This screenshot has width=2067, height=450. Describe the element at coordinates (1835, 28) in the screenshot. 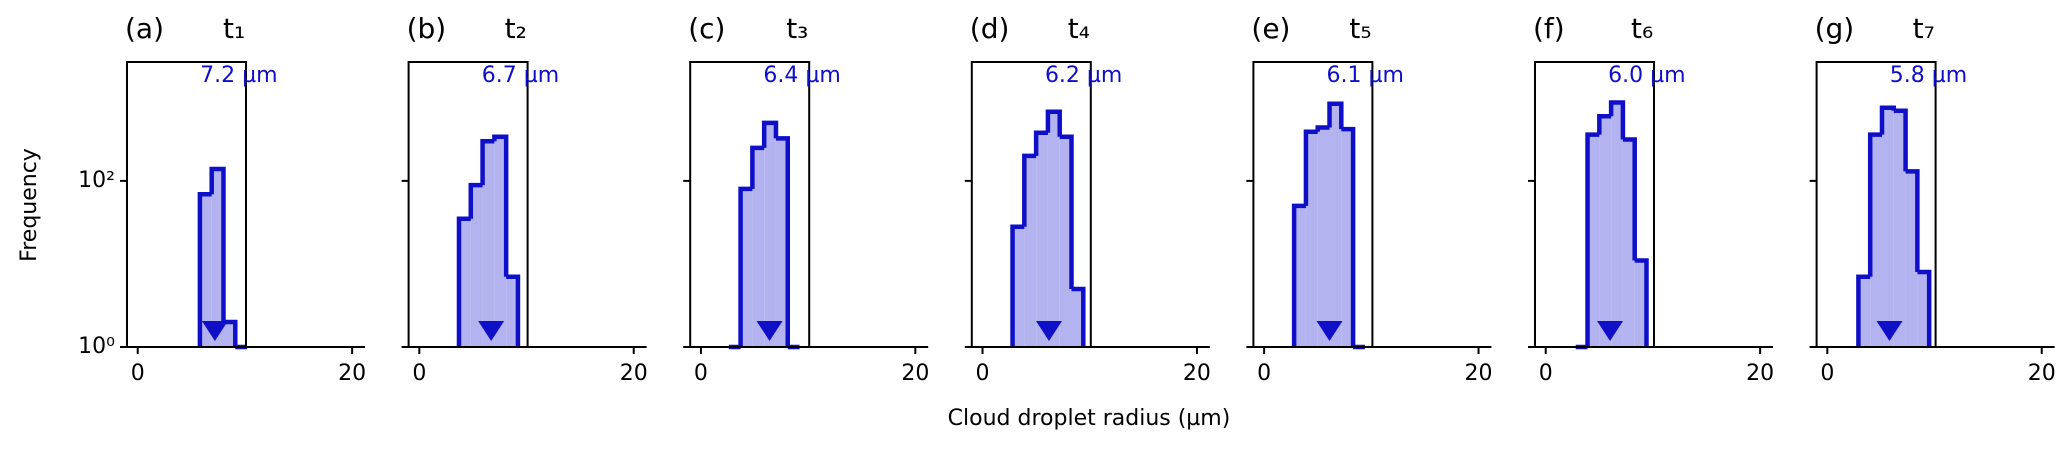

I see `panel-label: (g)` at that location.